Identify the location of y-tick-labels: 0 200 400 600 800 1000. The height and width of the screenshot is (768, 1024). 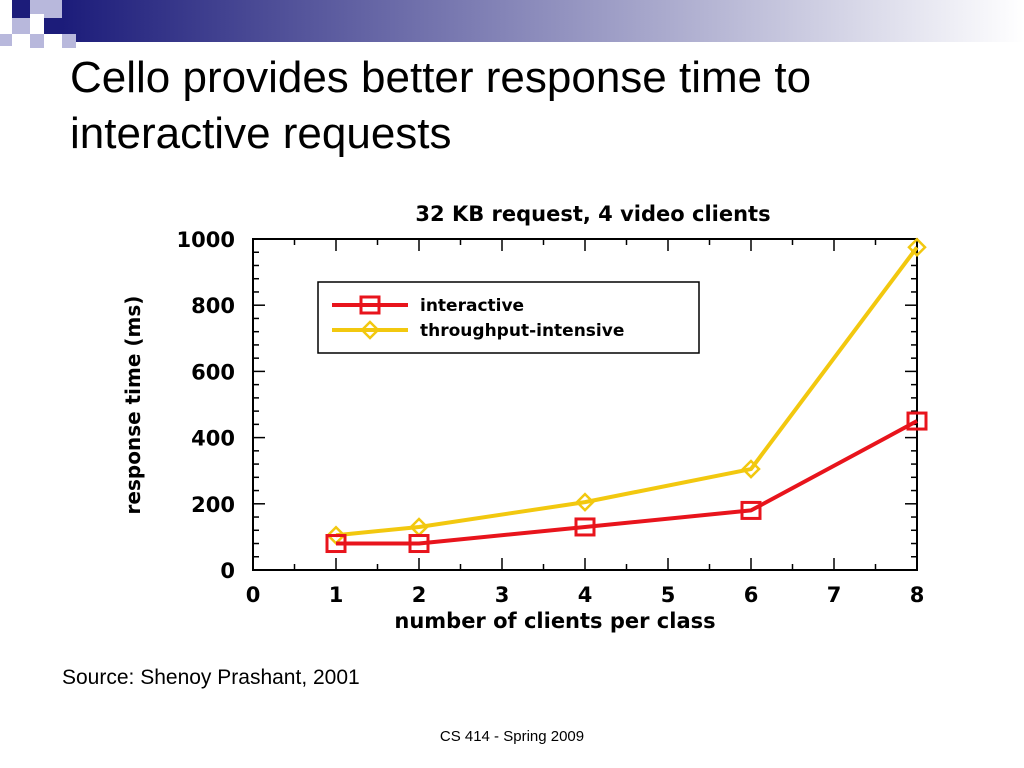
(206, 405).